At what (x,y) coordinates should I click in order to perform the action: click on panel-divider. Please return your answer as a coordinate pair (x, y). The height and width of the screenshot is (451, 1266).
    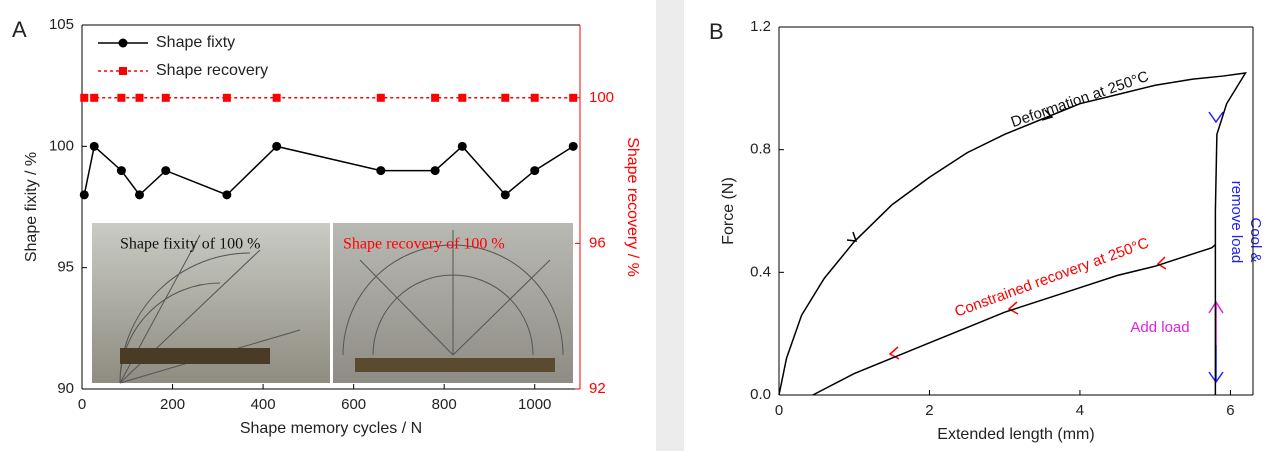
    Looking at the image, I should click on (670, 225).